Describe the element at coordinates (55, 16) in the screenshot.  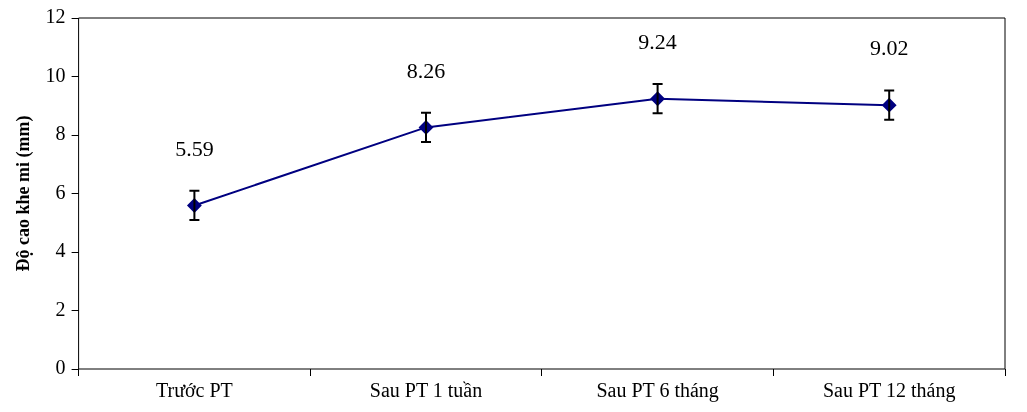
I see `y-tick-label: 12` at that location.